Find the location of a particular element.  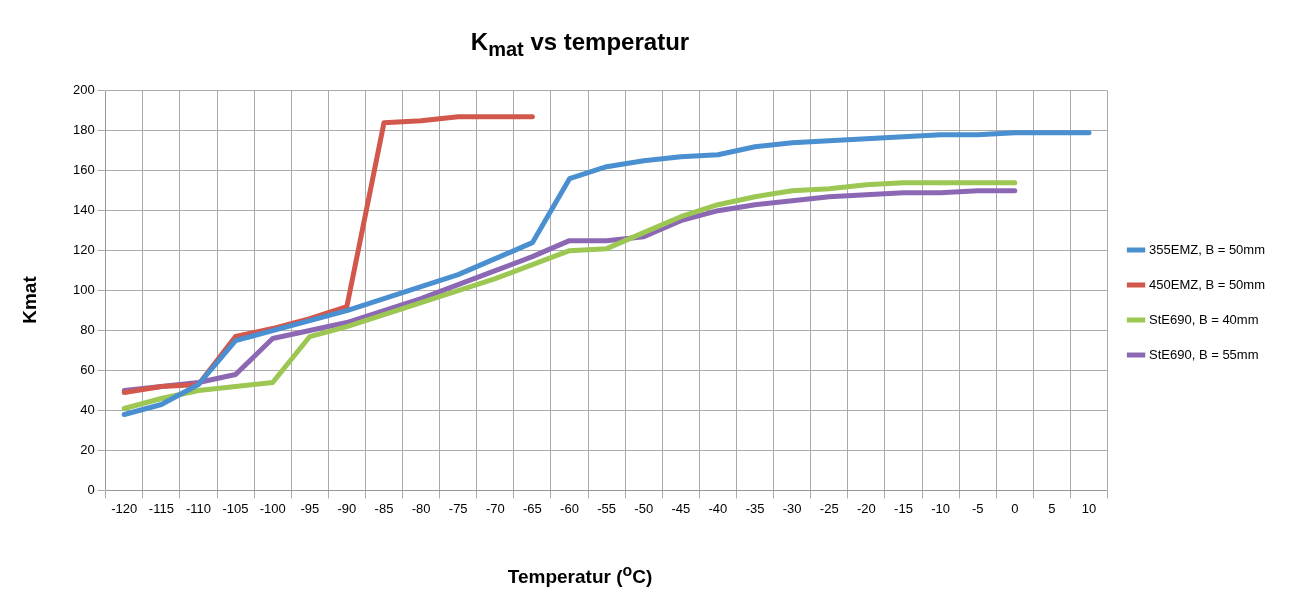

x-tick-label: -15 is located at coordinates (903, 508).